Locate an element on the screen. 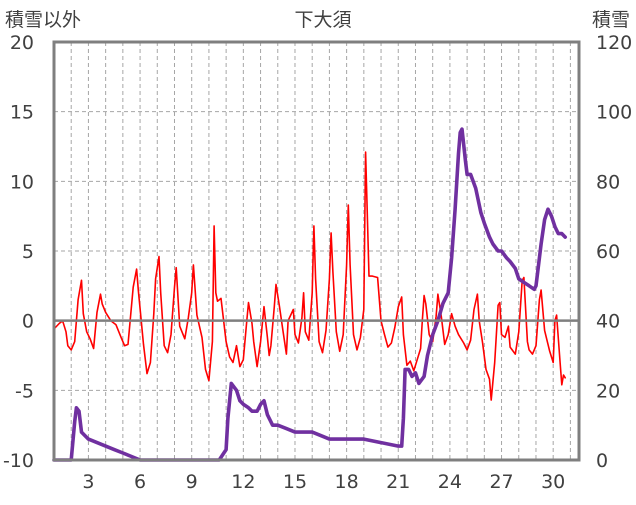 Image resolution: width=636 pixels, height=505 pixels. y-right-axis-label: 積雪 is located at coordinates (611, 20).